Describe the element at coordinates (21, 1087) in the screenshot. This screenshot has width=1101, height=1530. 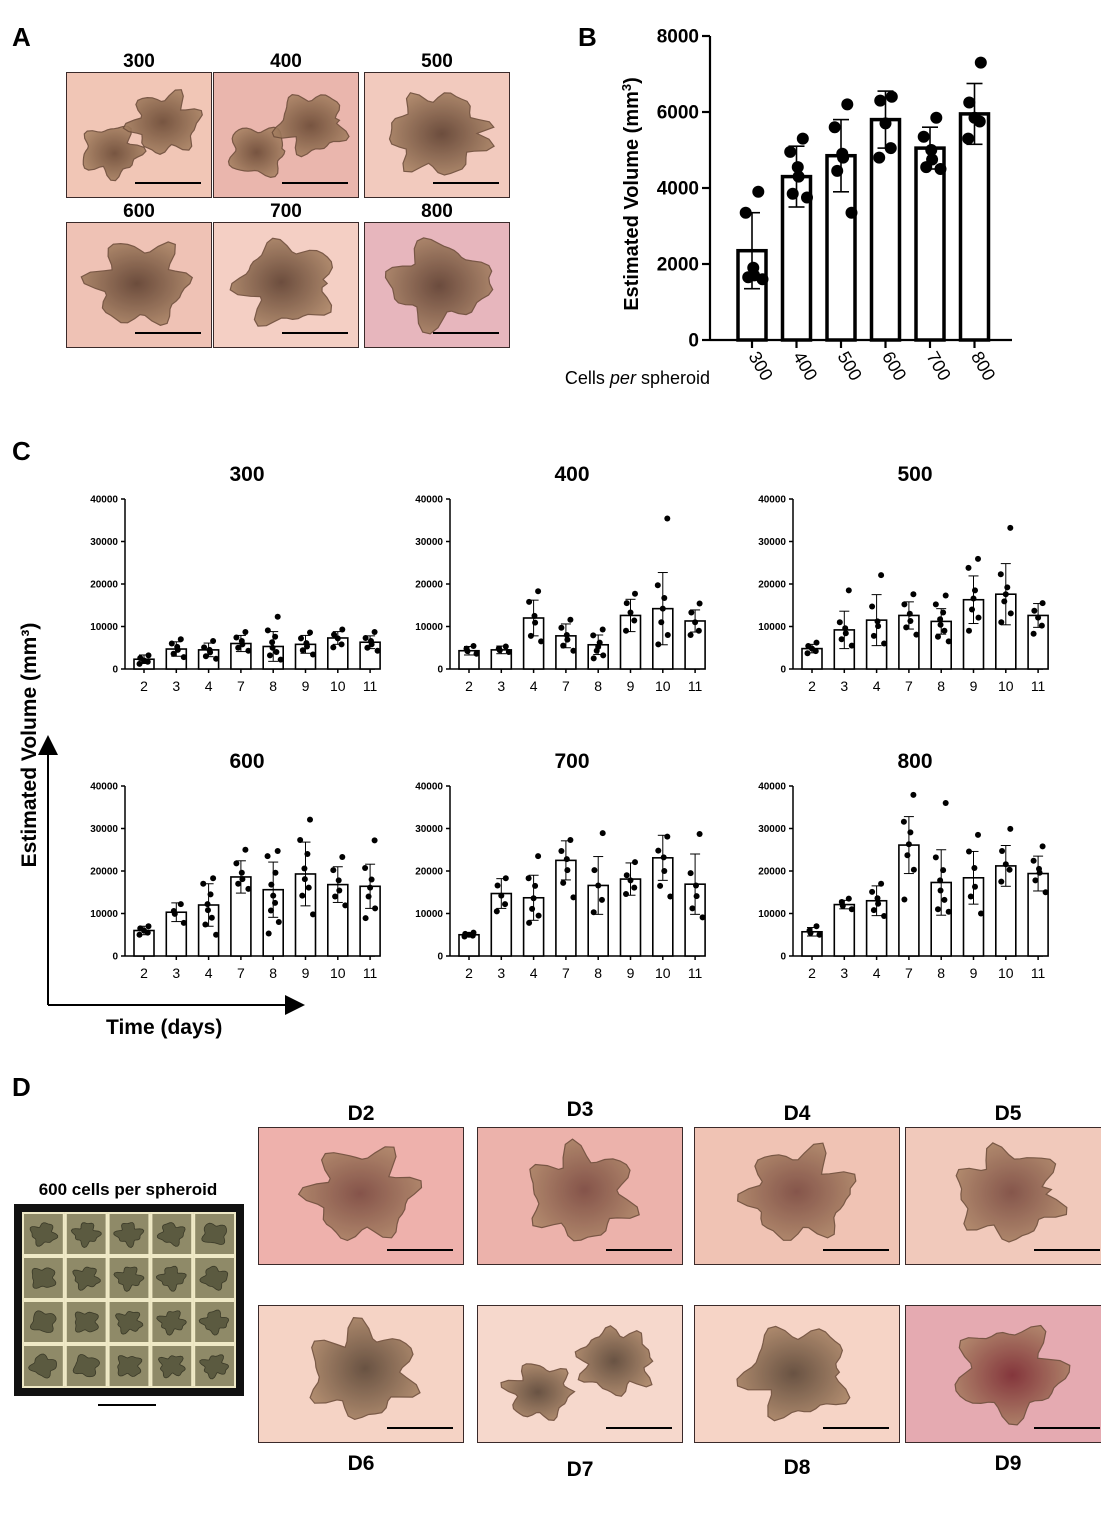
I see `panel-letter-d: D` at that location.